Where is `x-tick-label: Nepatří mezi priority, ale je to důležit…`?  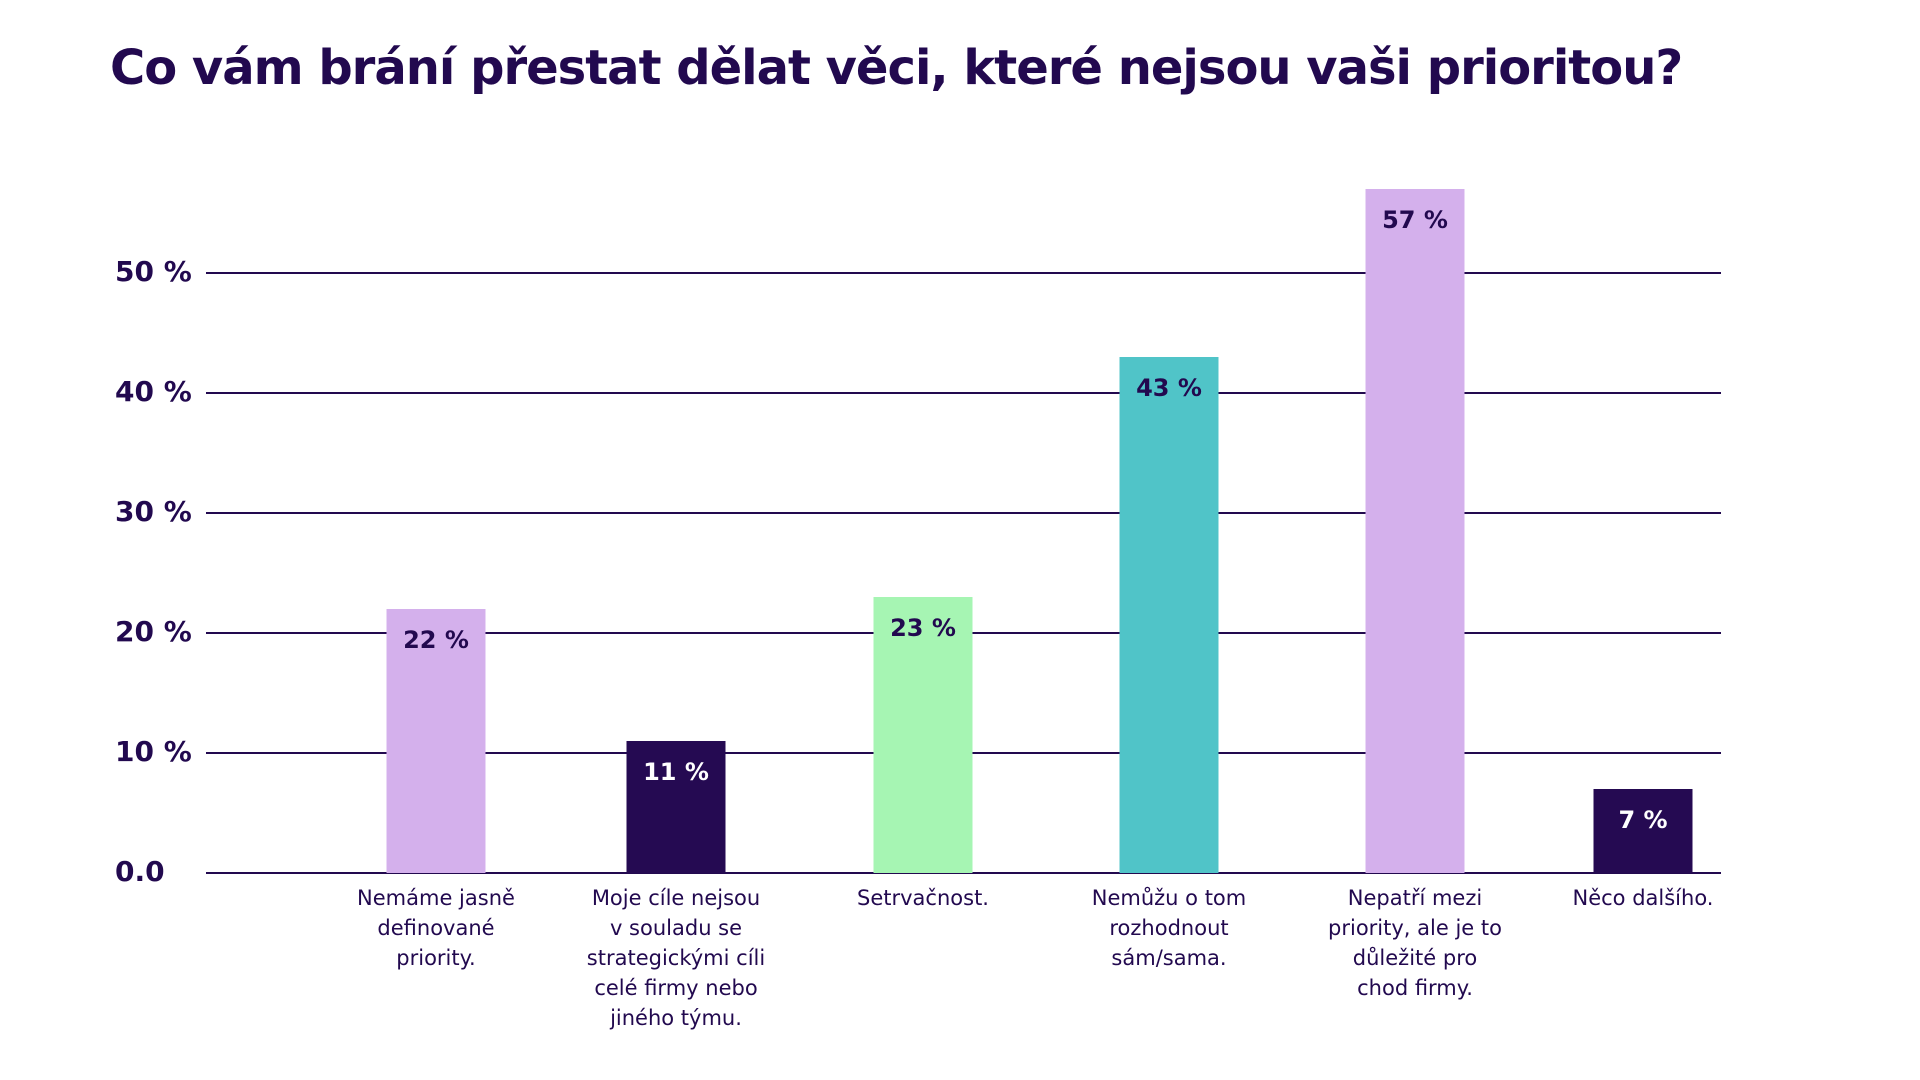 x-tick-label: Nepatří mezi priority, ale je to důležit… is located at coordinates (1415, 943).